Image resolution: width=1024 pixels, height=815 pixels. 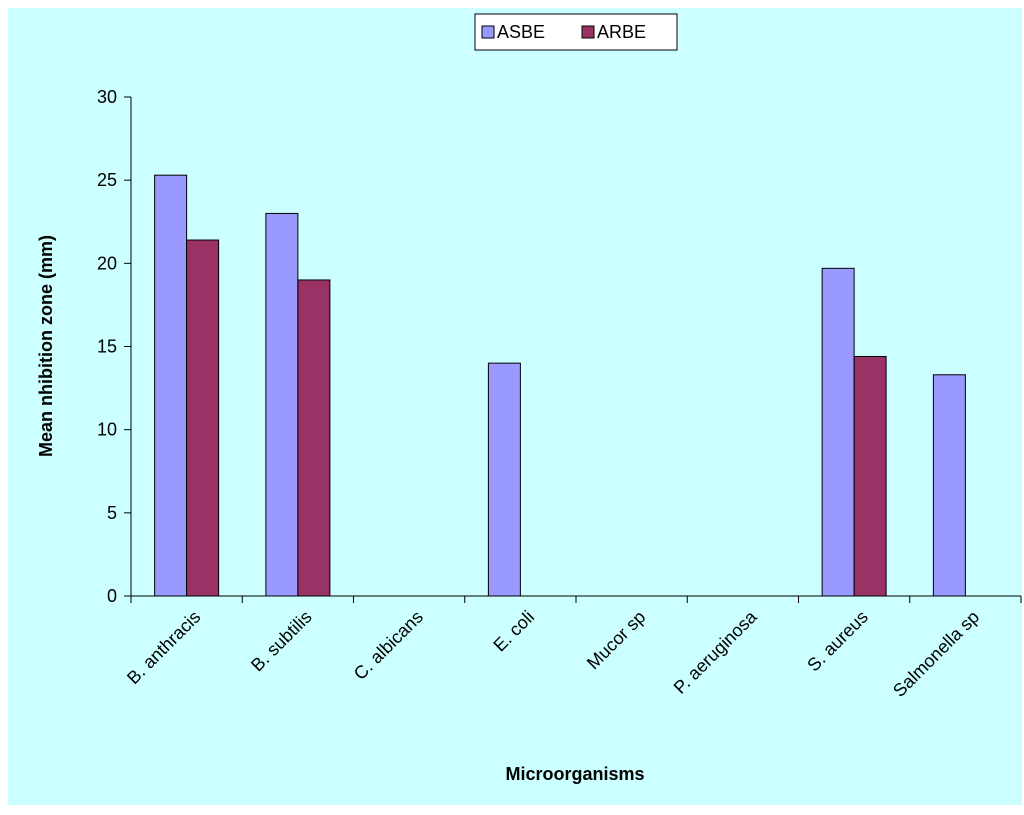 What do you see at coordinates (46, 346) in the screenshot?
I see `y-axis-title: Mean nhibition zone (mm)` at bounding box center [46, 346].